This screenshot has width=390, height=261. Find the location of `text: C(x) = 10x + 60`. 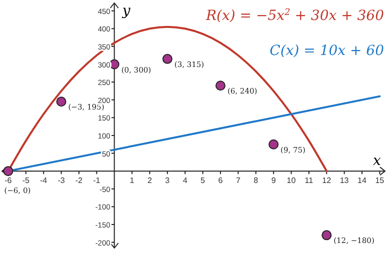

text: C(x) = 10x + 60 is located at coordinates (327, 51).